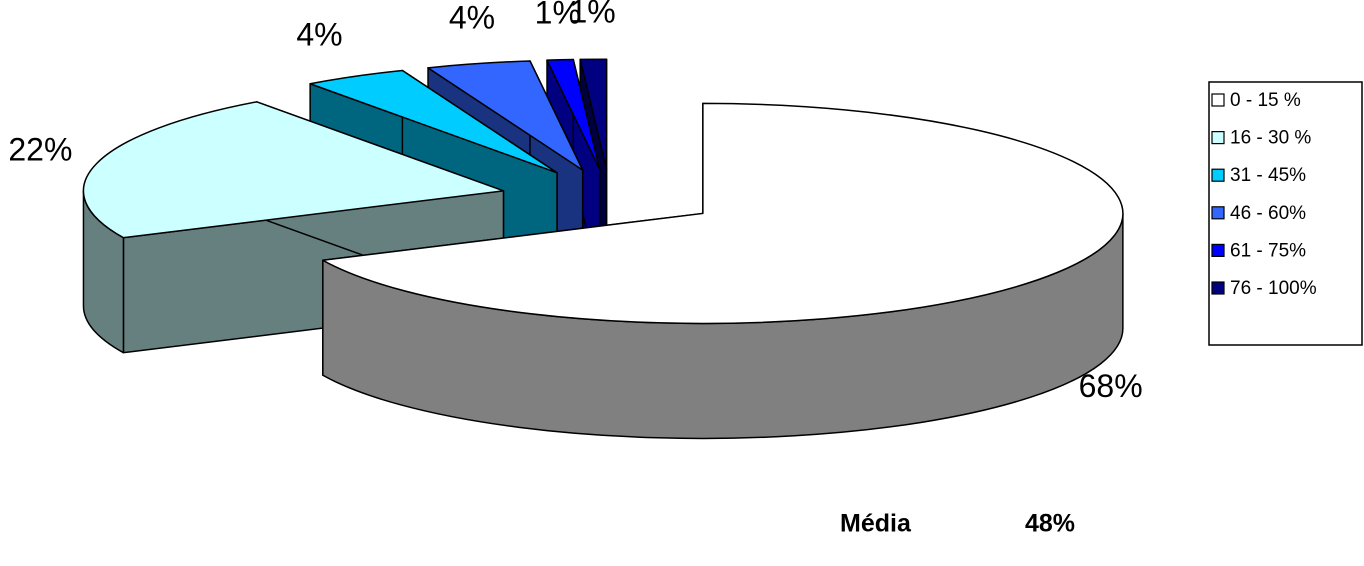  I want to click on annotation: Média, so click(876, 524).